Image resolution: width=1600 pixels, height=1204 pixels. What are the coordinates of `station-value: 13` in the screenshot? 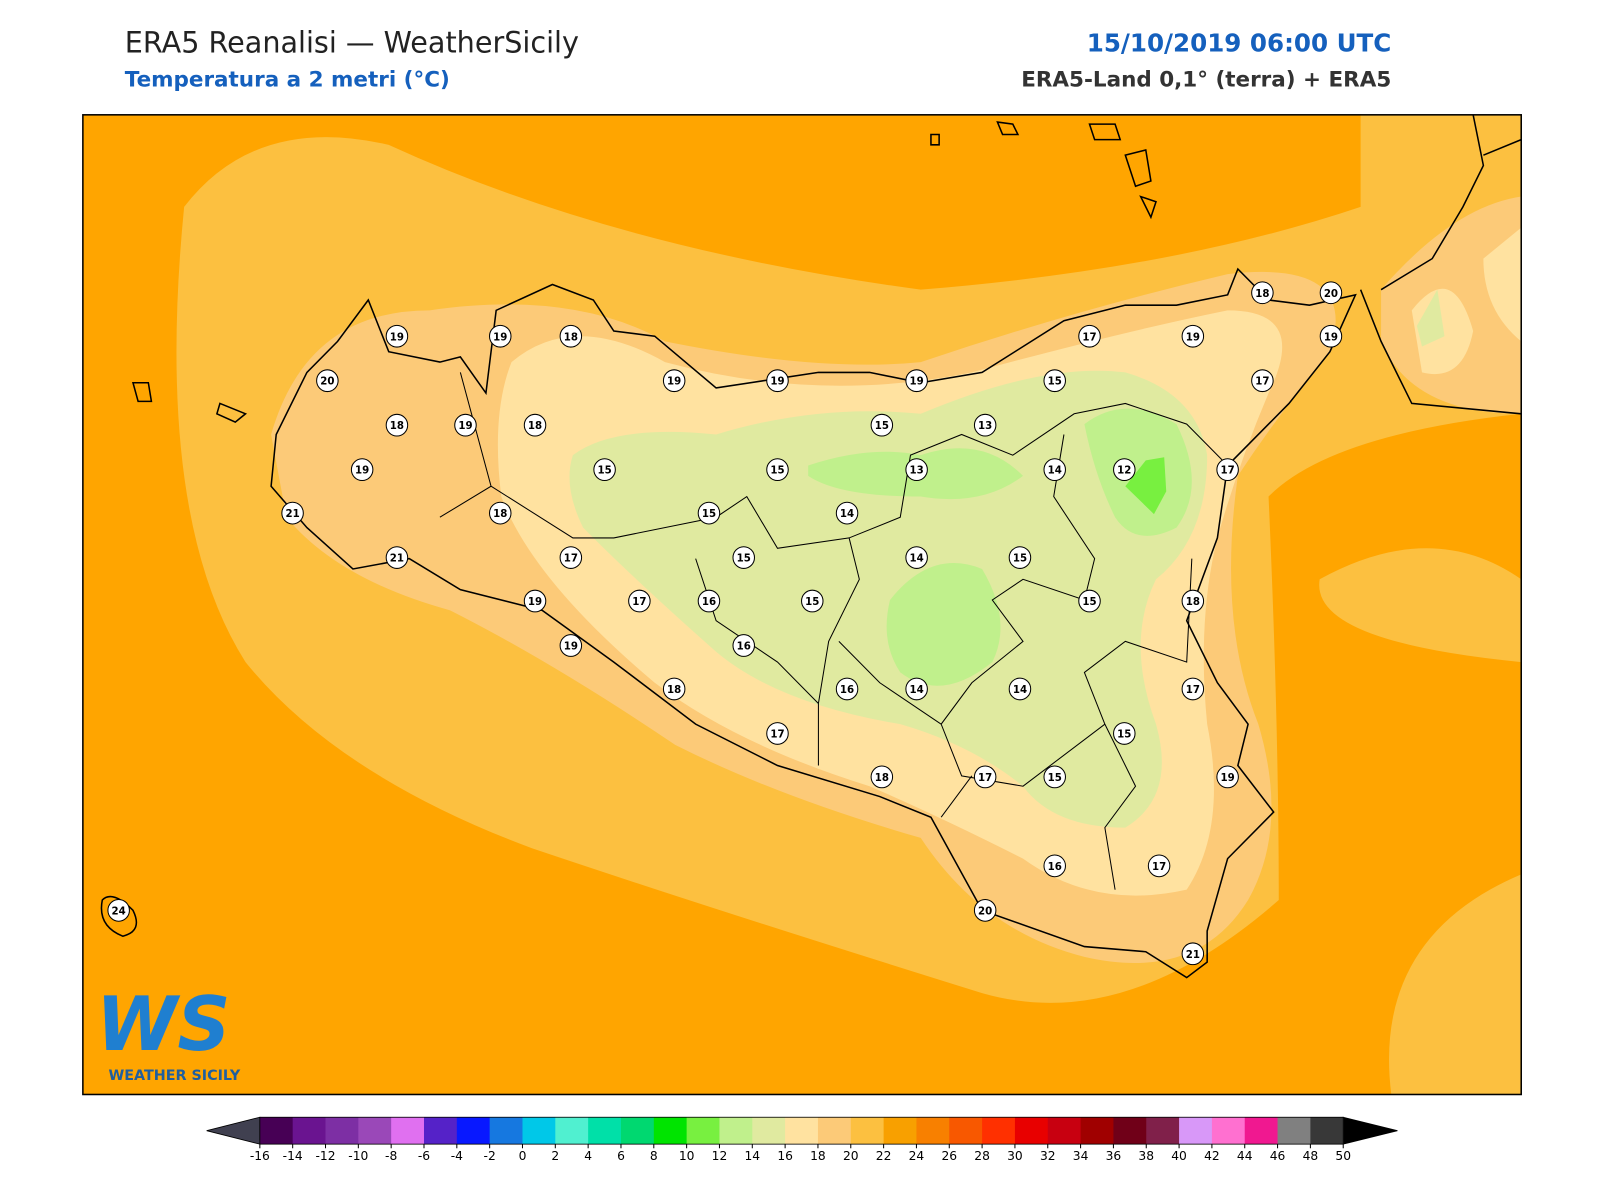 It's located at (985, 426).